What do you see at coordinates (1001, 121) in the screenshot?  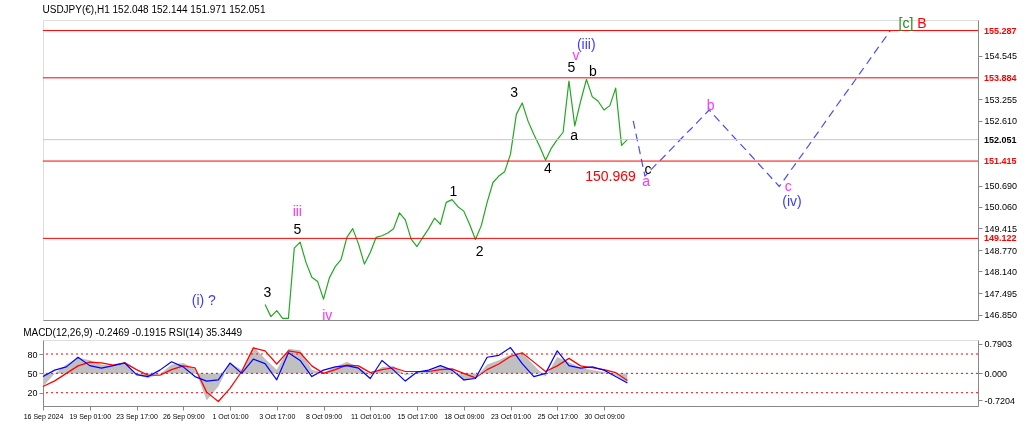 I see `y-tick-label: 152.610` at bounding box center [1001, 121].